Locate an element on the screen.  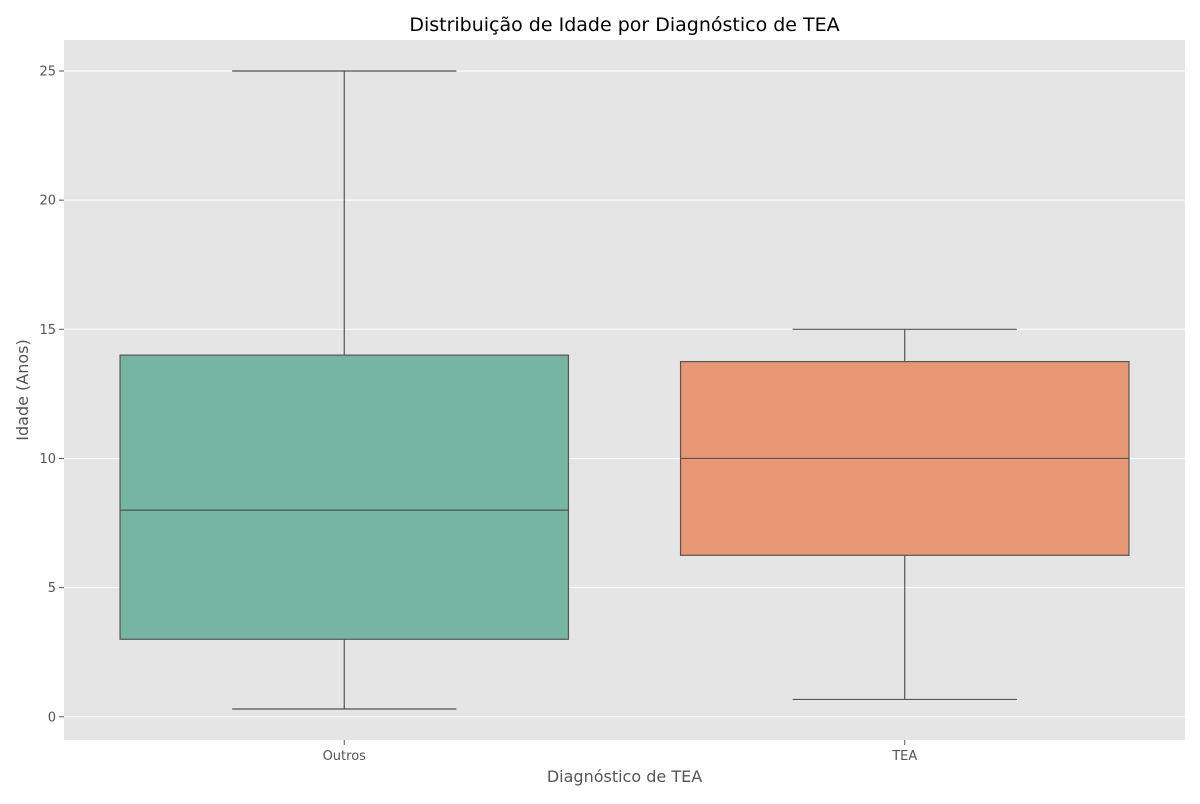
y-tick-label: 0 is located at coordinates (52, 717).